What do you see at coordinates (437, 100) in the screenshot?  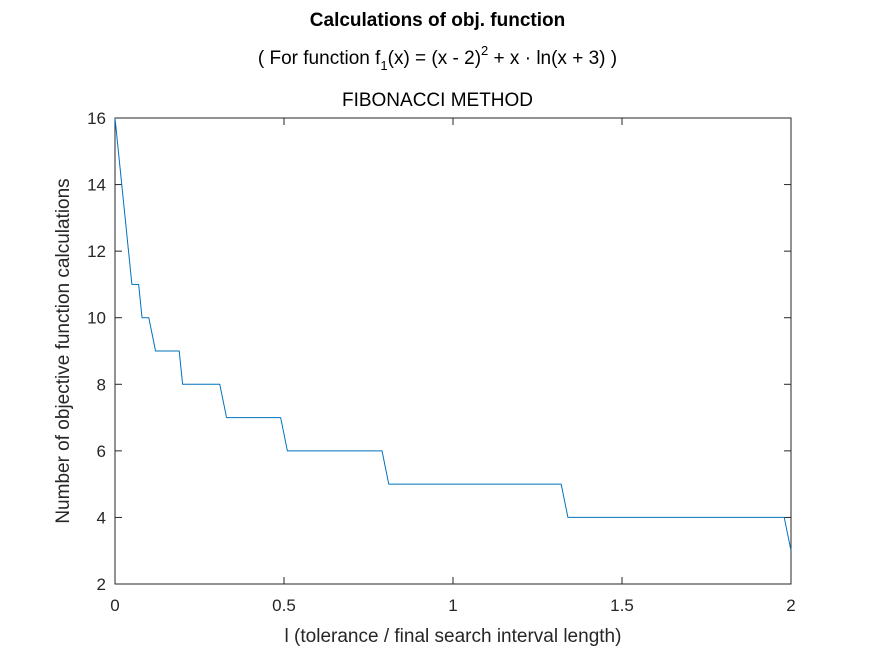 I see `chart-method-title: FIBONACCI METHOD` at bounding box center [437, 100].